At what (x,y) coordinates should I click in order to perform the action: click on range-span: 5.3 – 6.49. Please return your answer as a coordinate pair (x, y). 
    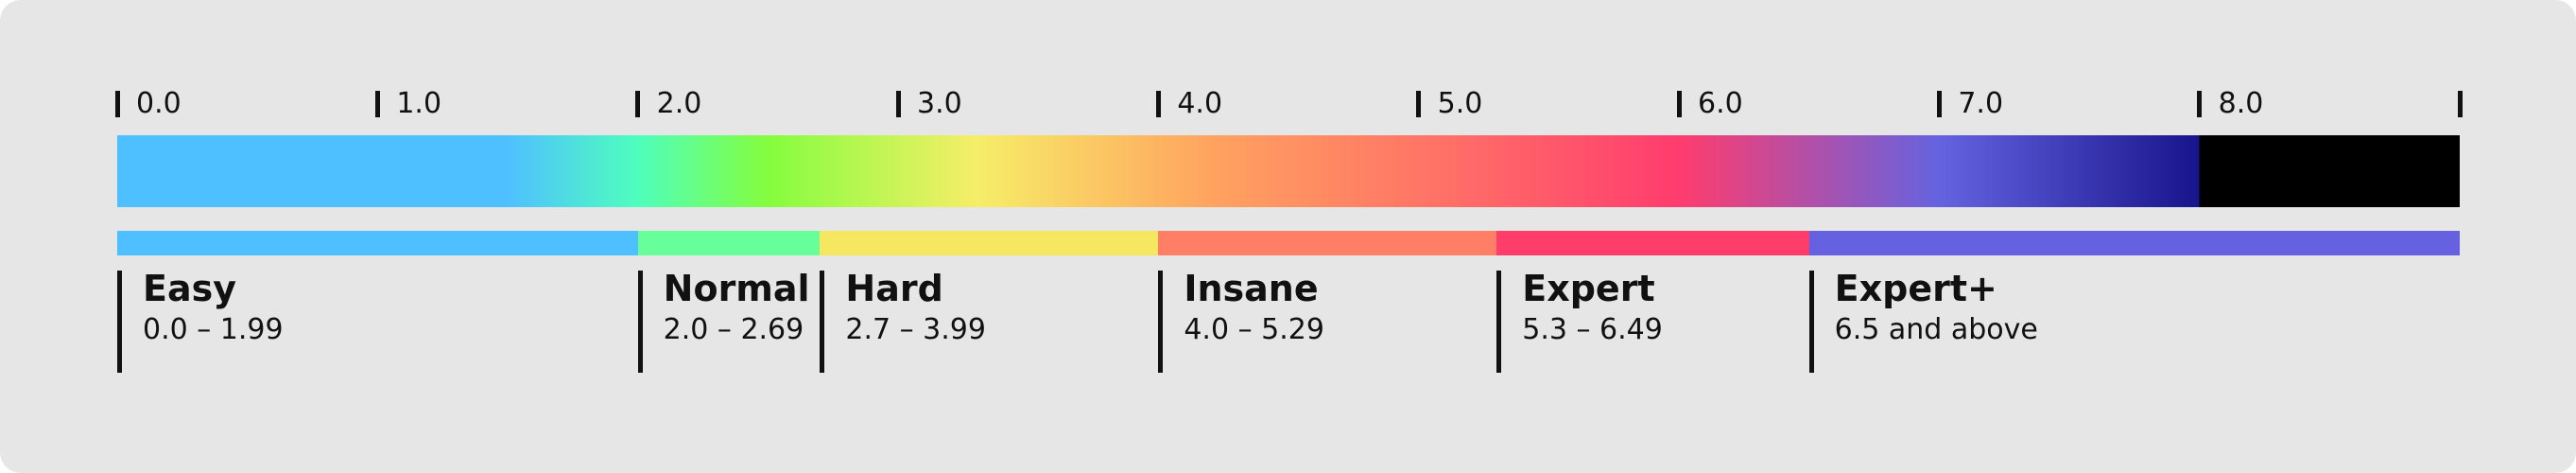
    Looking at the image, I should click on (1592, 329).